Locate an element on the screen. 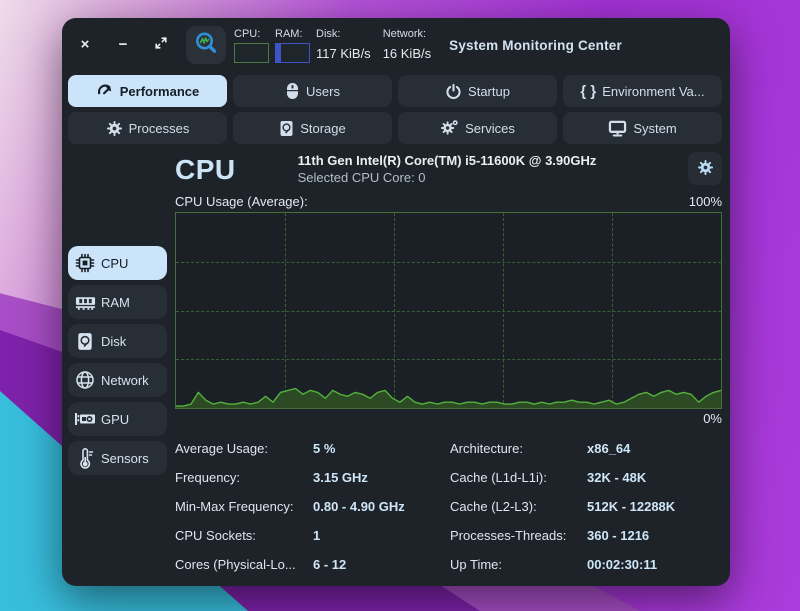 Image resolution: width=800 pixels, height=611 pixels. mini-cpu: CPU: is located at coordinates (251, 45).